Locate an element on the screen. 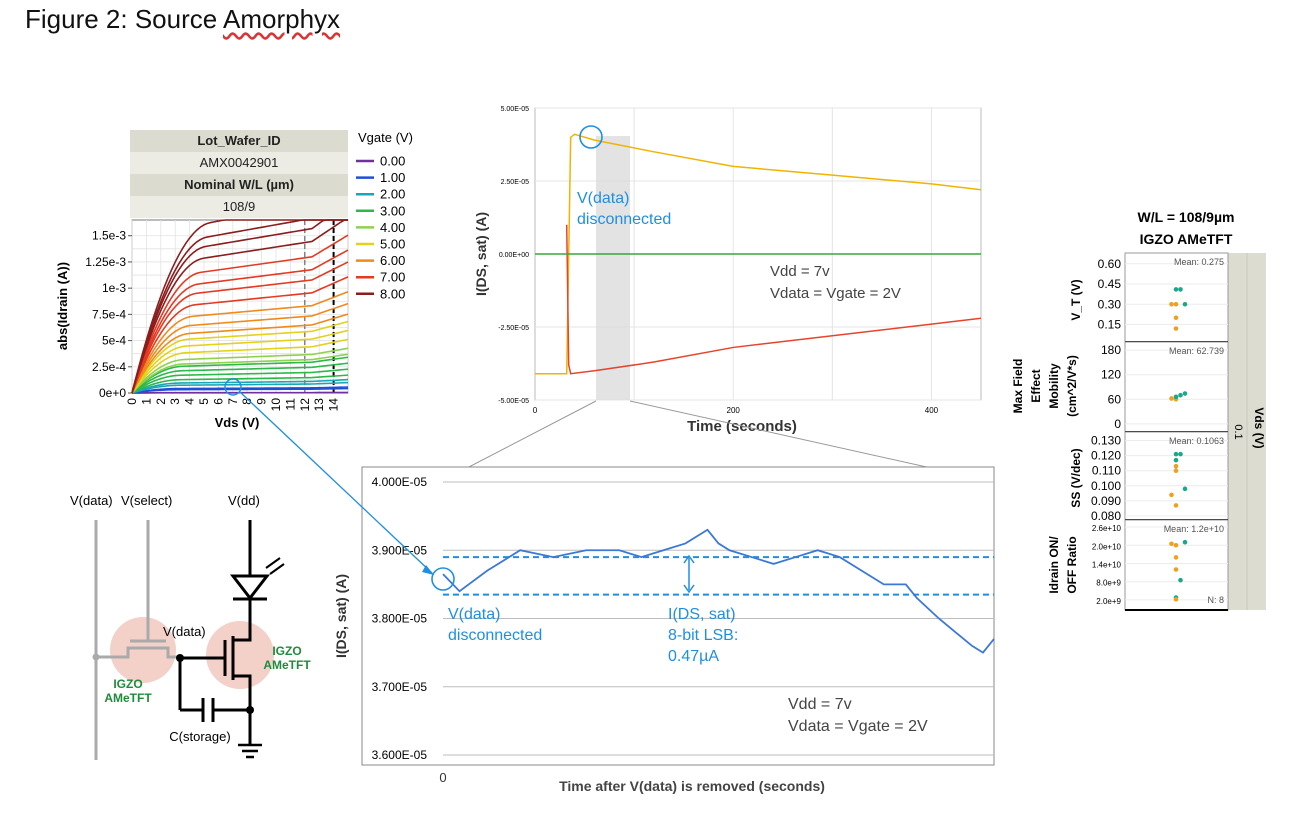  tft1-node is located at coordinates (96, 657).